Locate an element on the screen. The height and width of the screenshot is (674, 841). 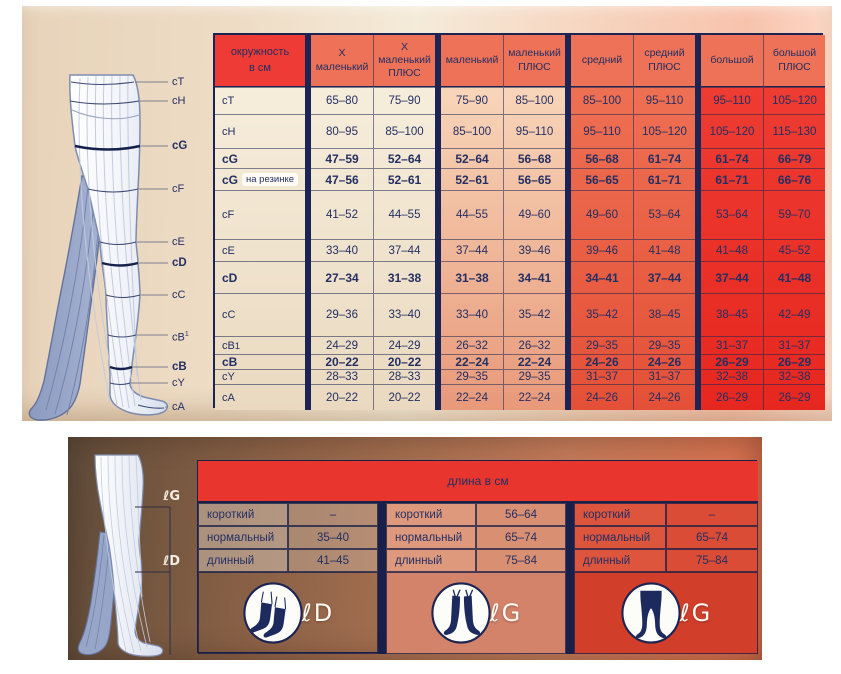
leg-label-cb: cB is located at coordinates (194, 367).